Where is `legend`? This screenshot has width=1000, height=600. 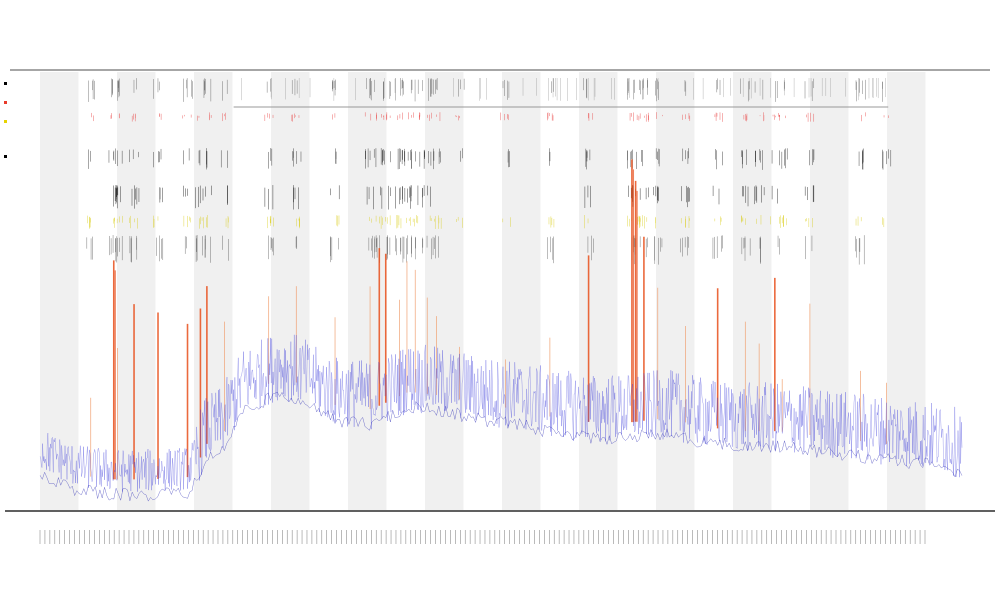
legend is located at coordinates (5, 120).